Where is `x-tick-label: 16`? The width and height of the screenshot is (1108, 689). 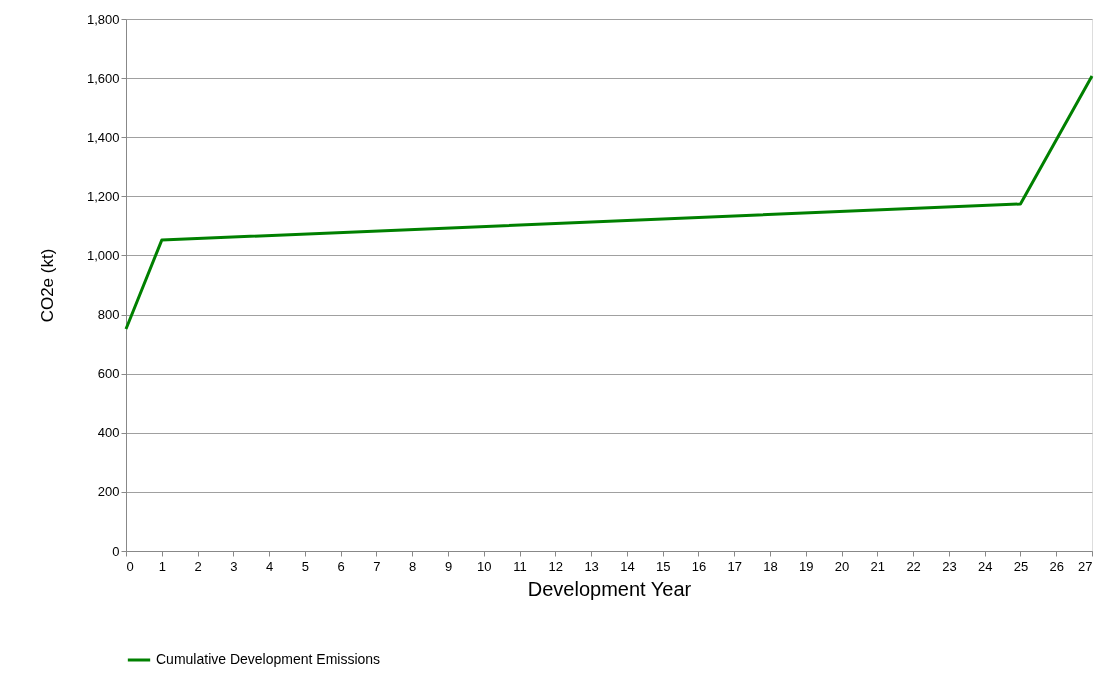 x-tick-label: 16 is located at coordinates (699, 566).